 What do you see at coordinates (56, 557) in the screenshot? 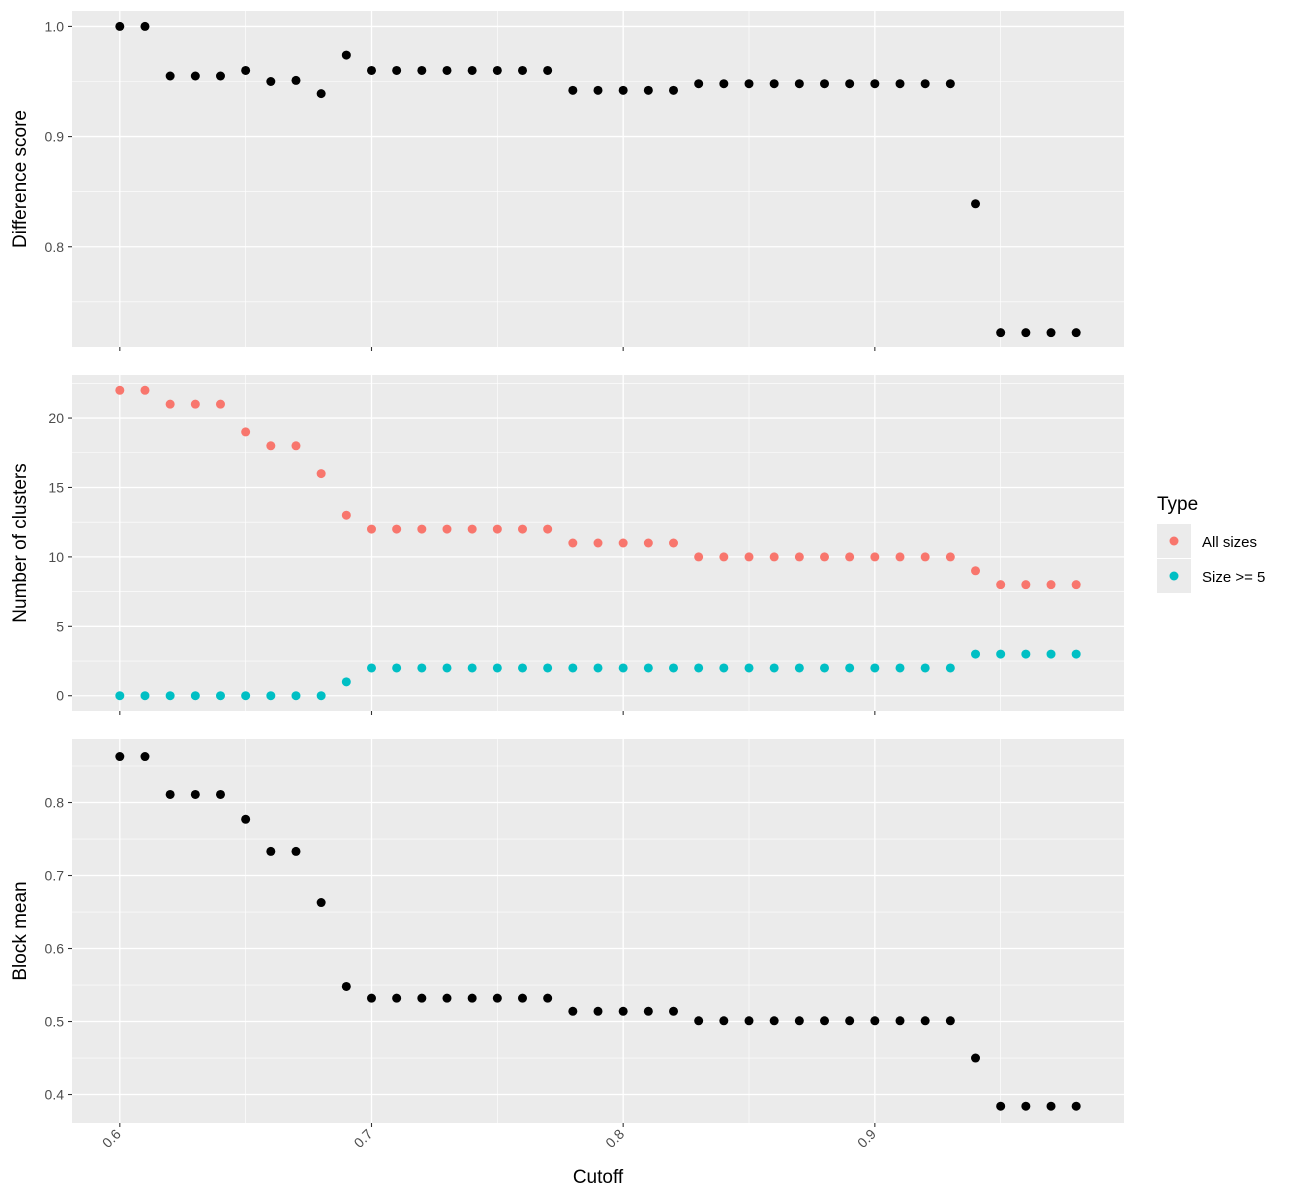
I see `y-tick-label: 10` at bounding box center [56, 557].